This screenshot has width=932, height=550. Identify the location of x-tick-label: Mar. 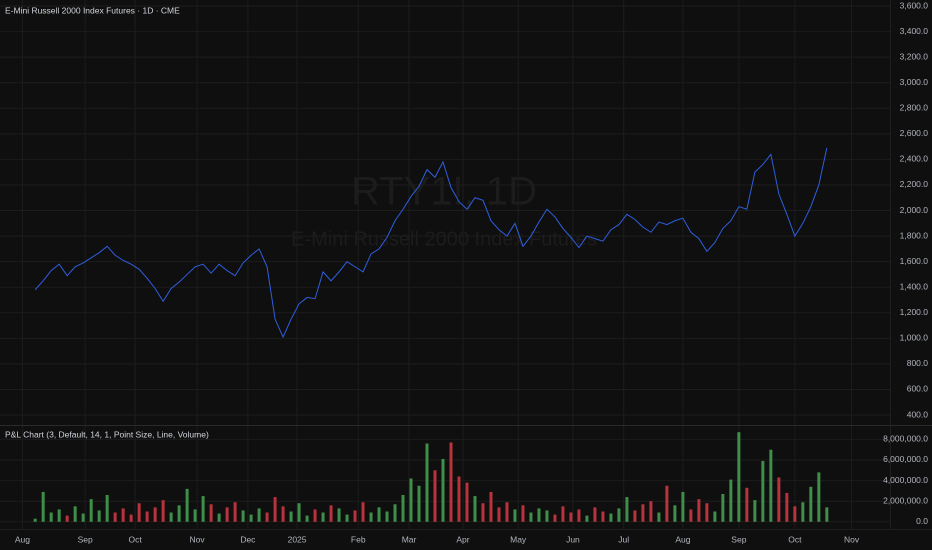
(409, 539).